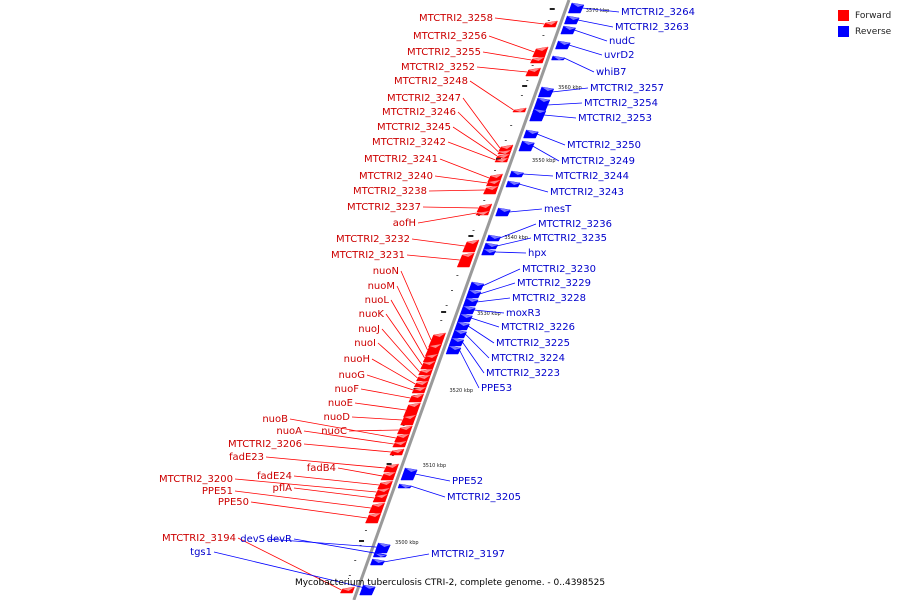 Image resolution: width=900 pixels, height=600 pixels. Describe the element at coordinates (450, 36) in the screenshot. I see `gene-label-forward: MTCTRI2_3256` at that location.